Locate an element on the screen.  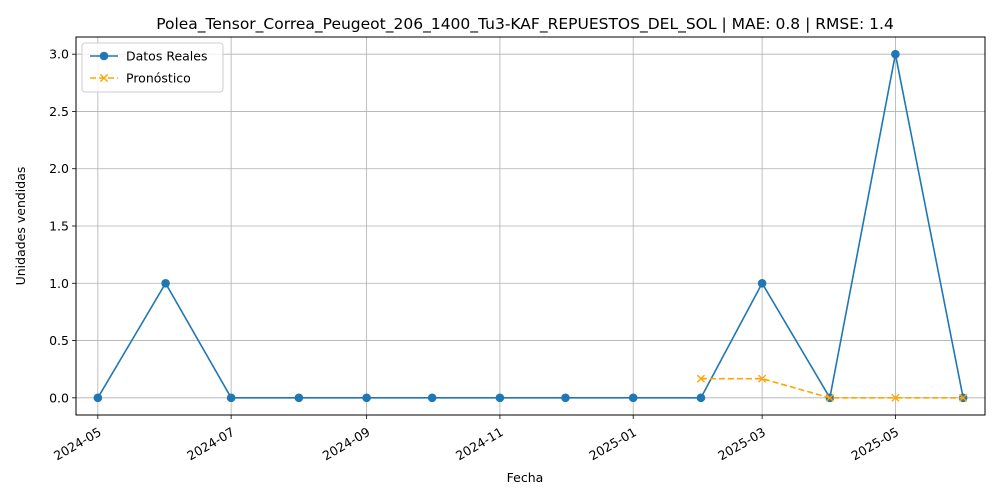
x-axis-label: Fecha is located at coordinates (525, 477).